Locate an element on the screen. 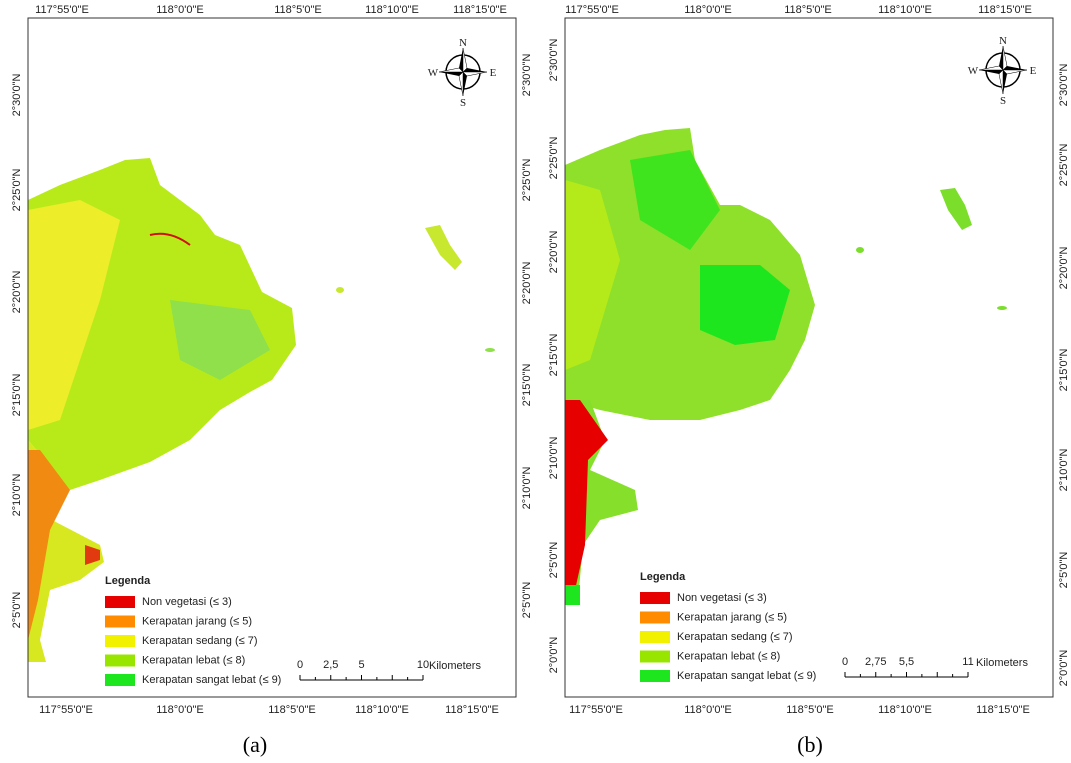 This screenshot has width=1071, height=763. scale-label: 11 is located at coordinates (967, 662).